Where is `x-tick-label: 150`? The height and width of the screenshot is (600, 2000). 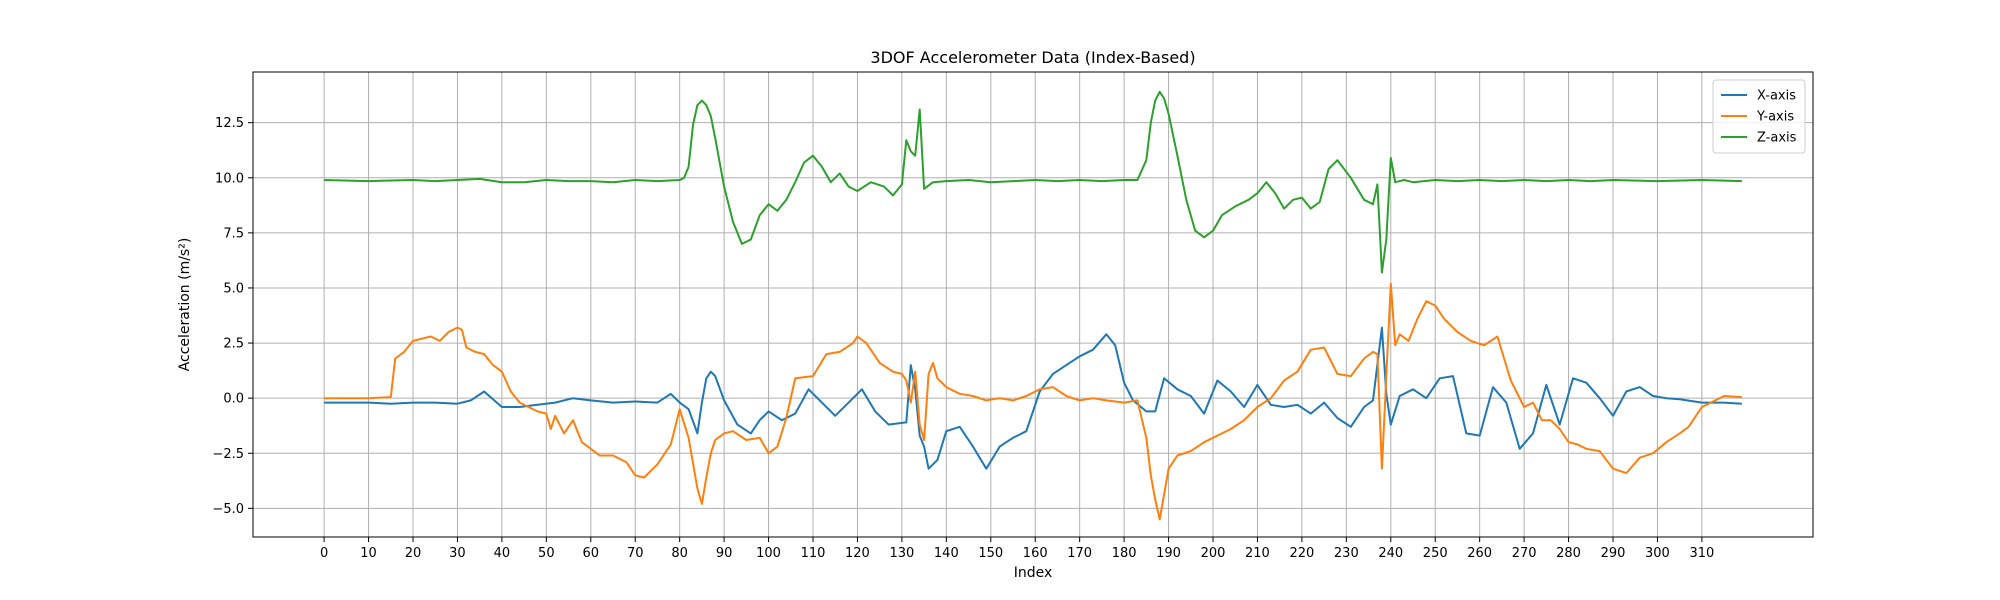 x-tick-label: 150 is located at coordinates (990, 553).